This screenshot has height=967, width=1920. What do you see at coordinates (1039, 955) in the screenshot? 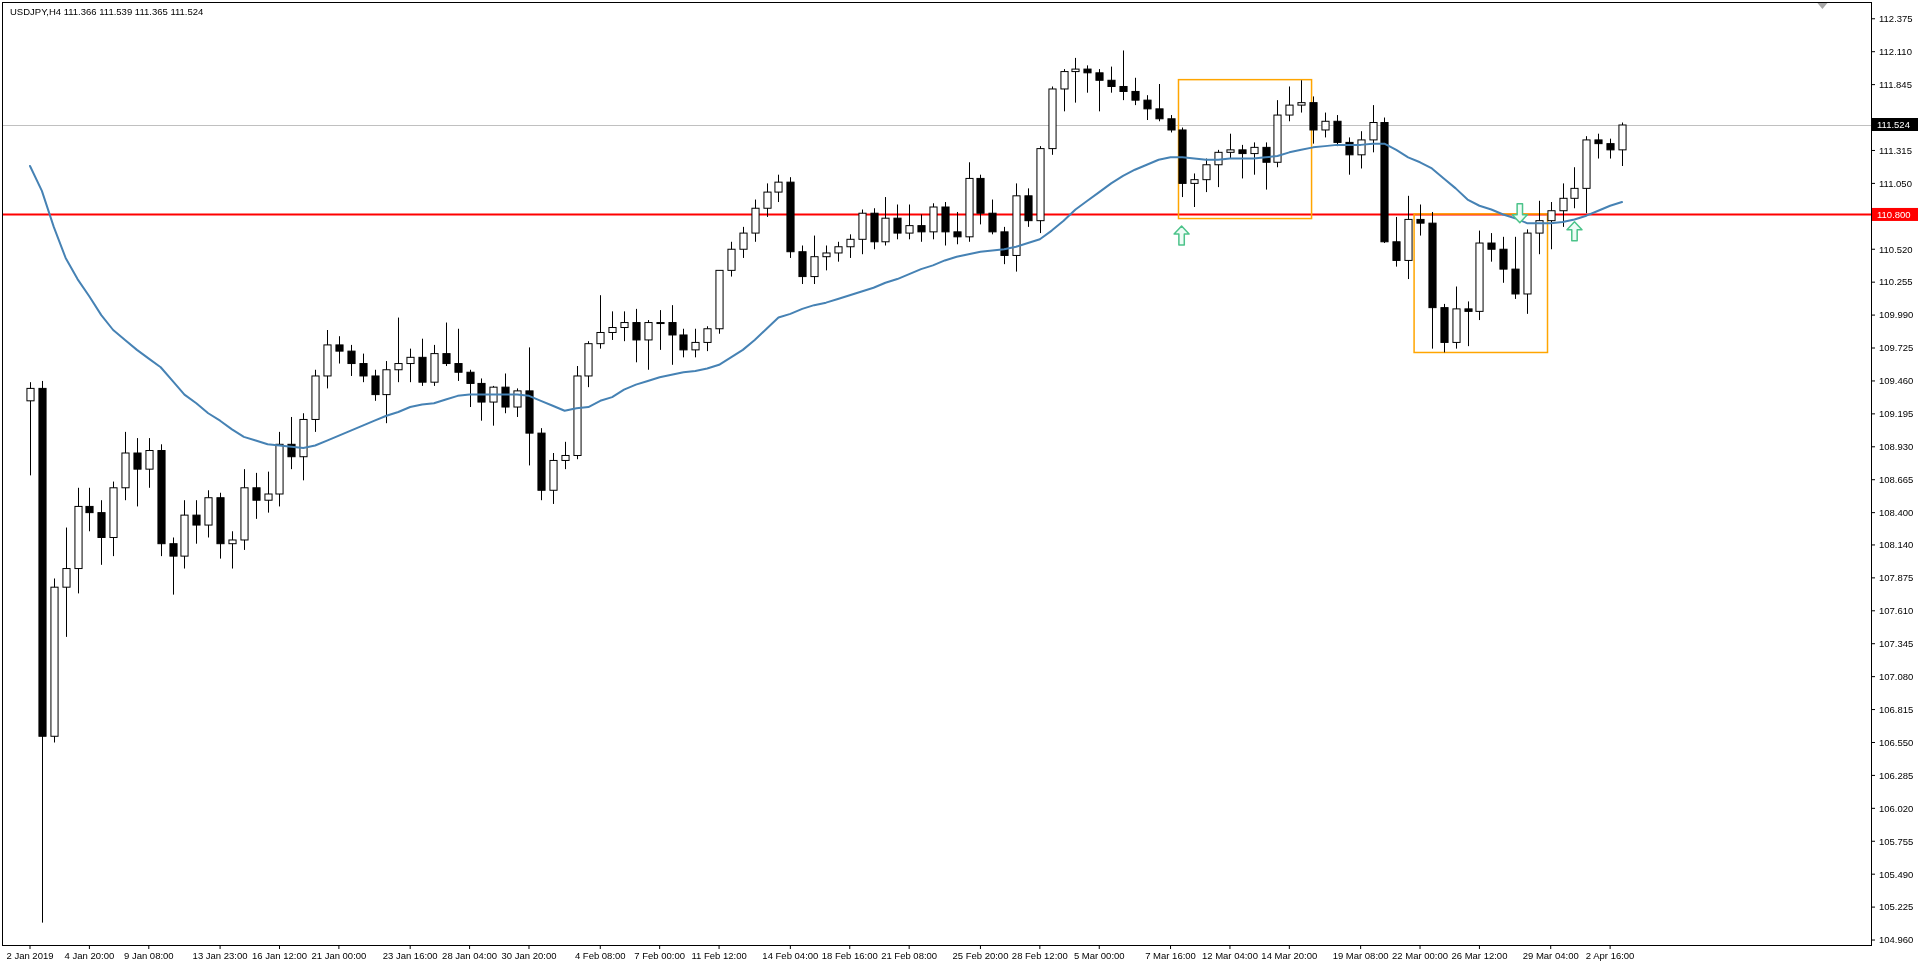
I see `x-tick-label: 28 Feb 12:00` at bounding box center [1039, 955].